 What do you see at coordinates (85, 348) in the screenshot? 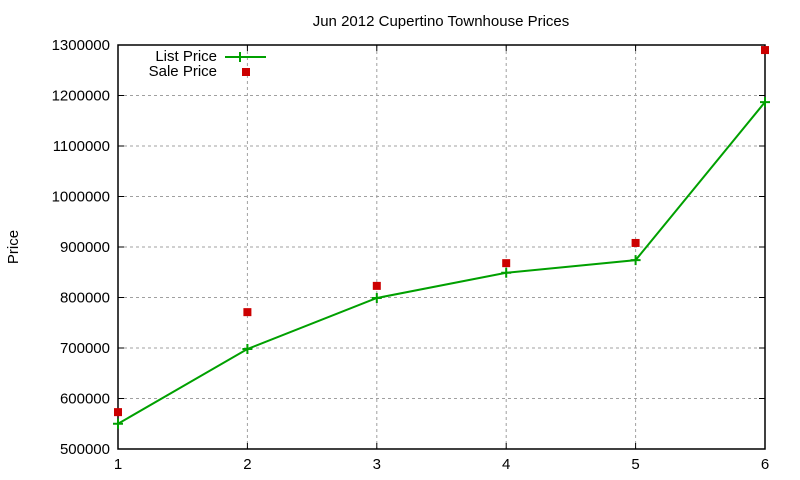
I see `y-tick-label: 700000` at bounding box center [85, 348].